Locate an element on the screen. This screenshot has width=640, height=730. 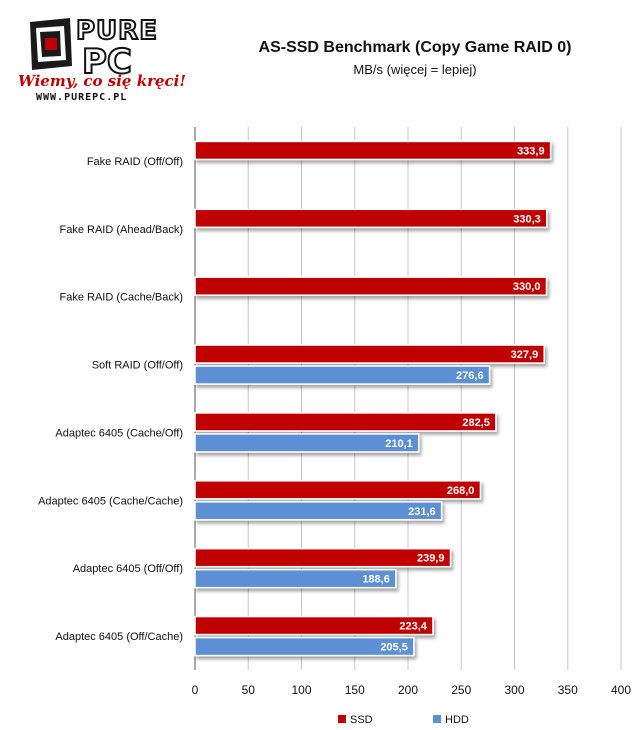
category-label: Soft RAID (Off/Off) is located at coordinates (137, 366).